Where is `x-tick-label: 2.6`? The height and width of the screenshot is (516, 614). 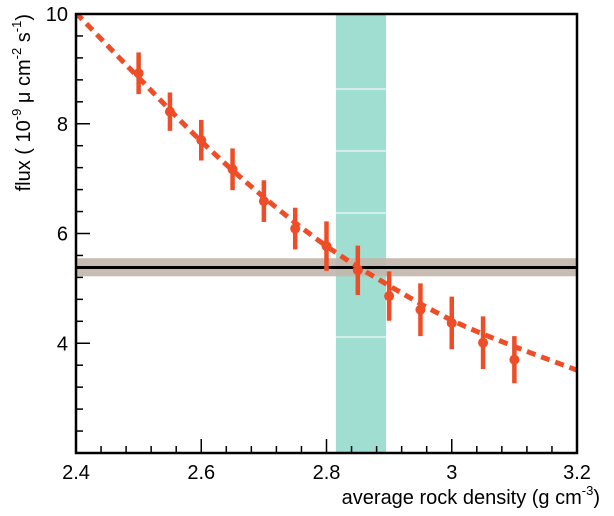 x-tick-label: 2.6 is located at coordinates (201, 473).